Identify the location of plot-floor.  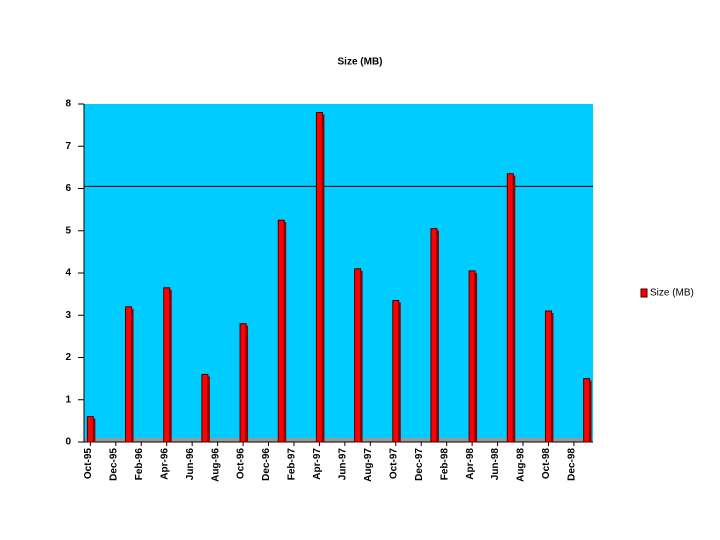
(338, 440).